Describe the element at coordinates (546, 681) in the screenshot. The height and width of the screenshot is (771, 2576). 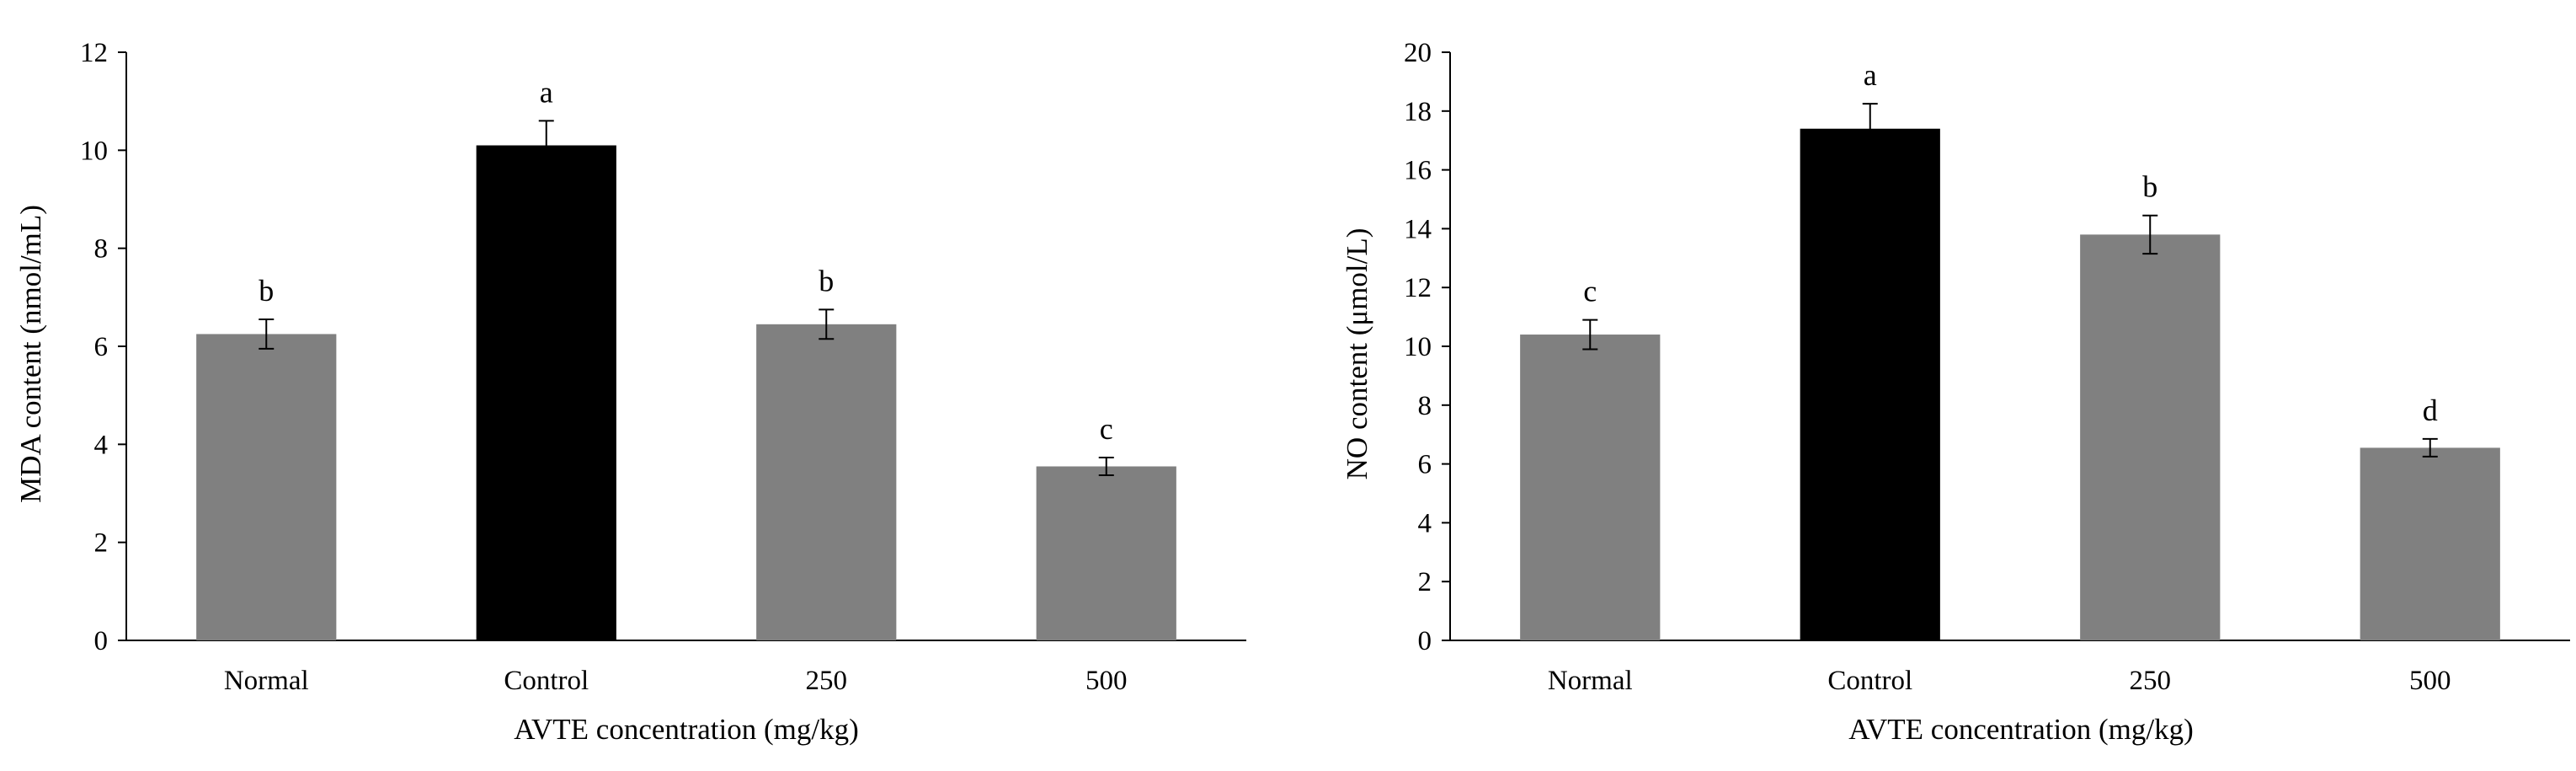
I see `mda-category-label: Control` at that location.